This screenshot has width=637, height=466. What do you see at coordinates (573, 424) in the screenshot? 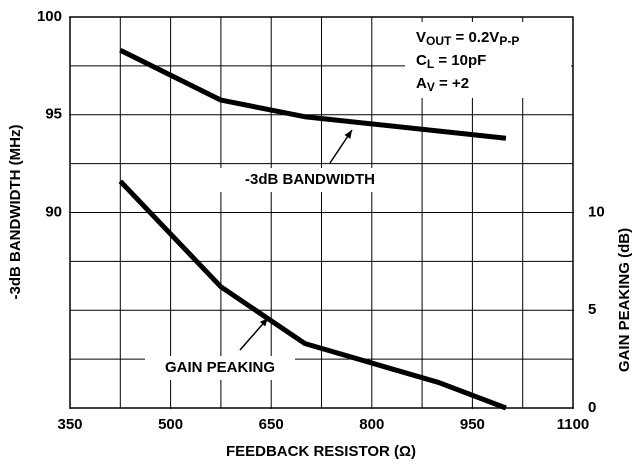
I see `x-tick-label: 1100` at bounding box center [573, 424].